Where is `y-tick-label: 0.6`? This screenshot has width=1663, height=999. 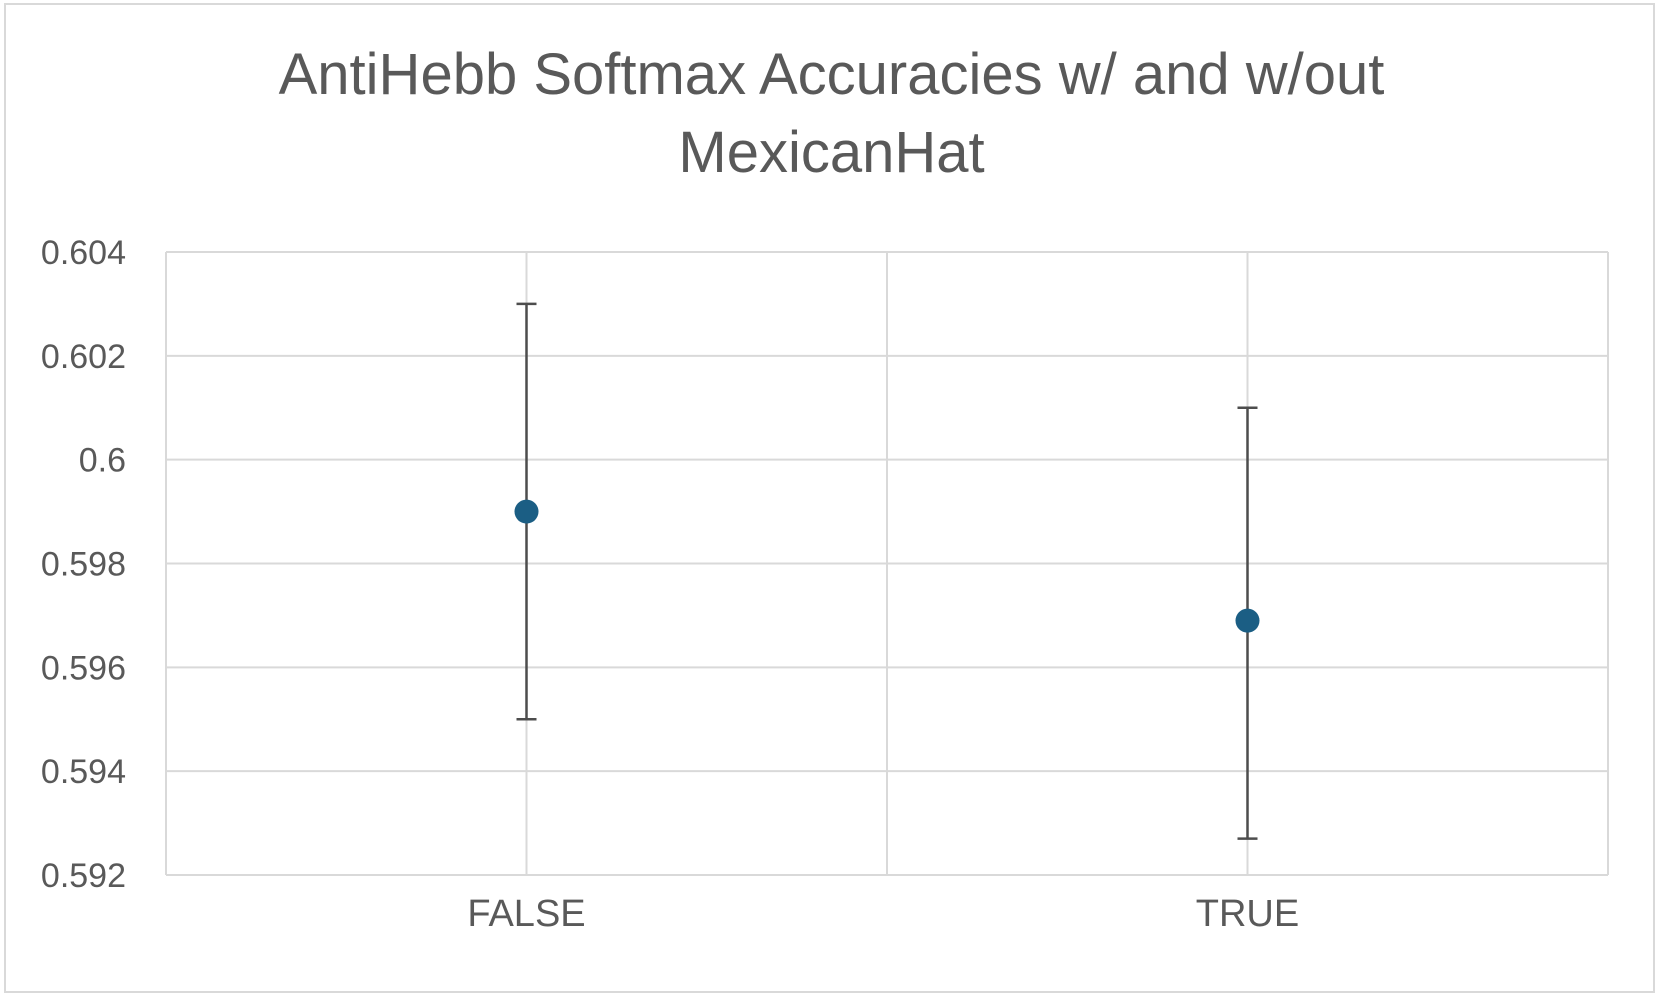 y-tick-label: 0.6 is located at coordinates (102, 461).